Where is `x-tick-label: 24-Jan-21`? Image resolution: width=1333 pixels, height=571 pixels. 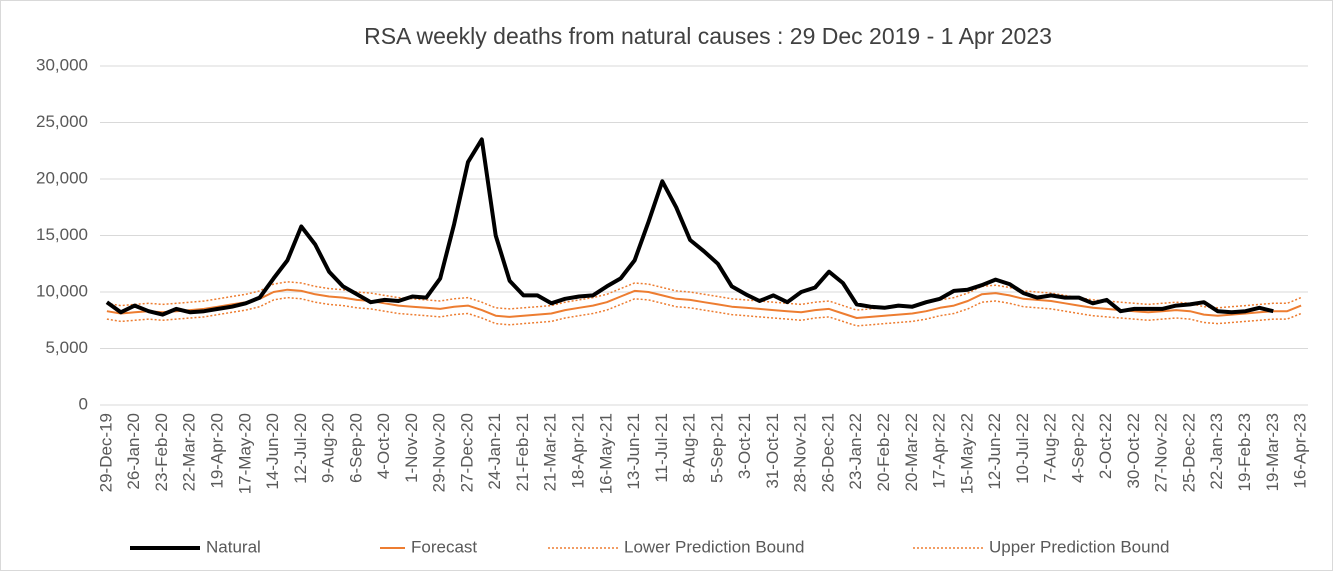 x-tick-label: 24-Jan-21 is located at coordinates (494, 451).